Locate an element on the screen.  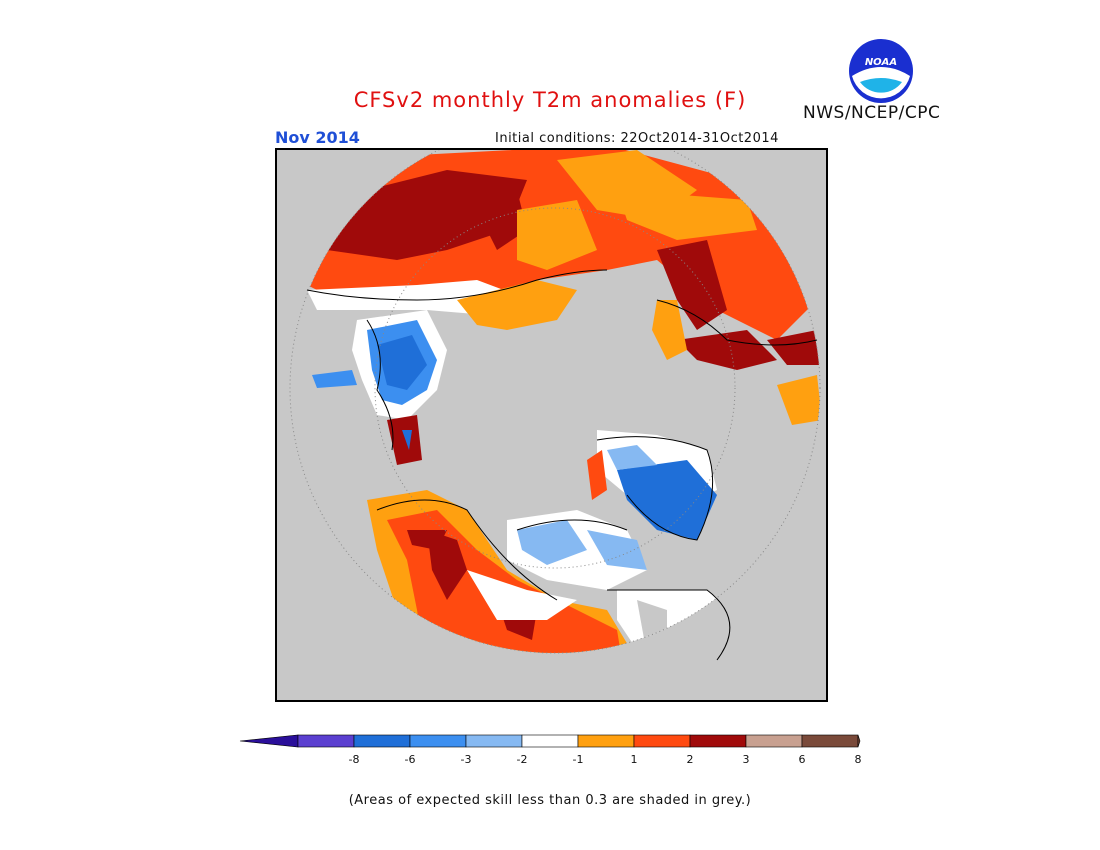
colorbar-tick-label: 3 is located at coordinates (746, 759).